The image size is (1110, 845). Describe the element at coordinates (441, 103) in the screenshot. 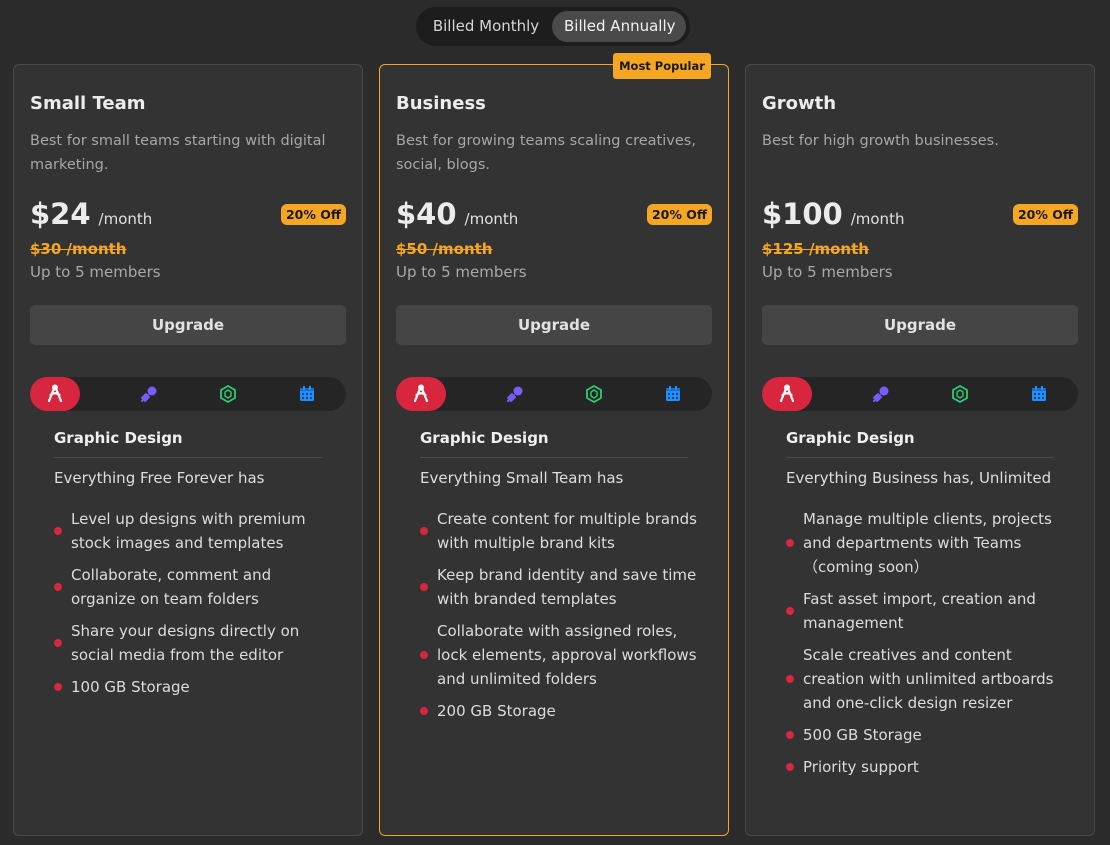

I see `plan-name: Business` at that location.